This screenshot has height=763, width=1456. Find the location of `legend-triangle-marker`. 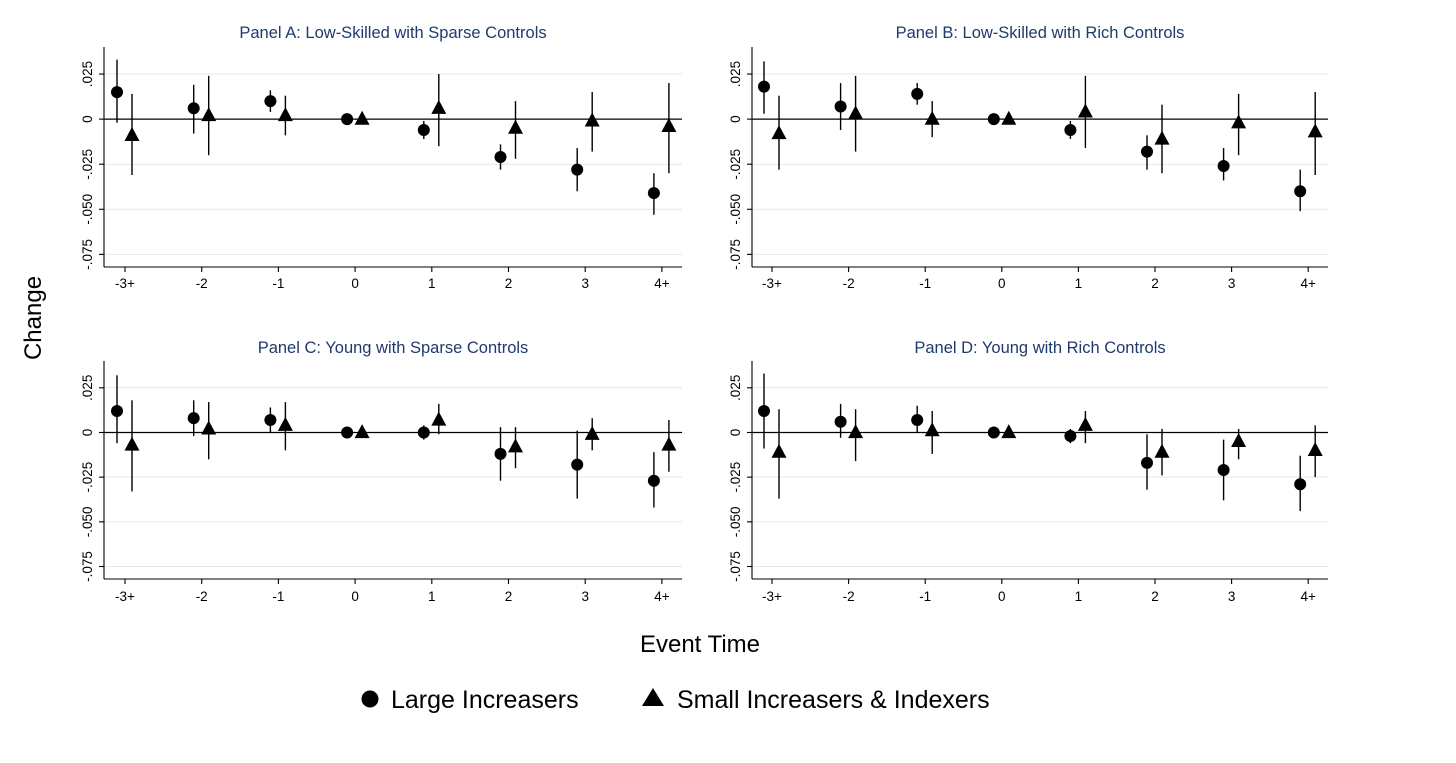

legend-triangle-marker is located at coordinates (653, 697).